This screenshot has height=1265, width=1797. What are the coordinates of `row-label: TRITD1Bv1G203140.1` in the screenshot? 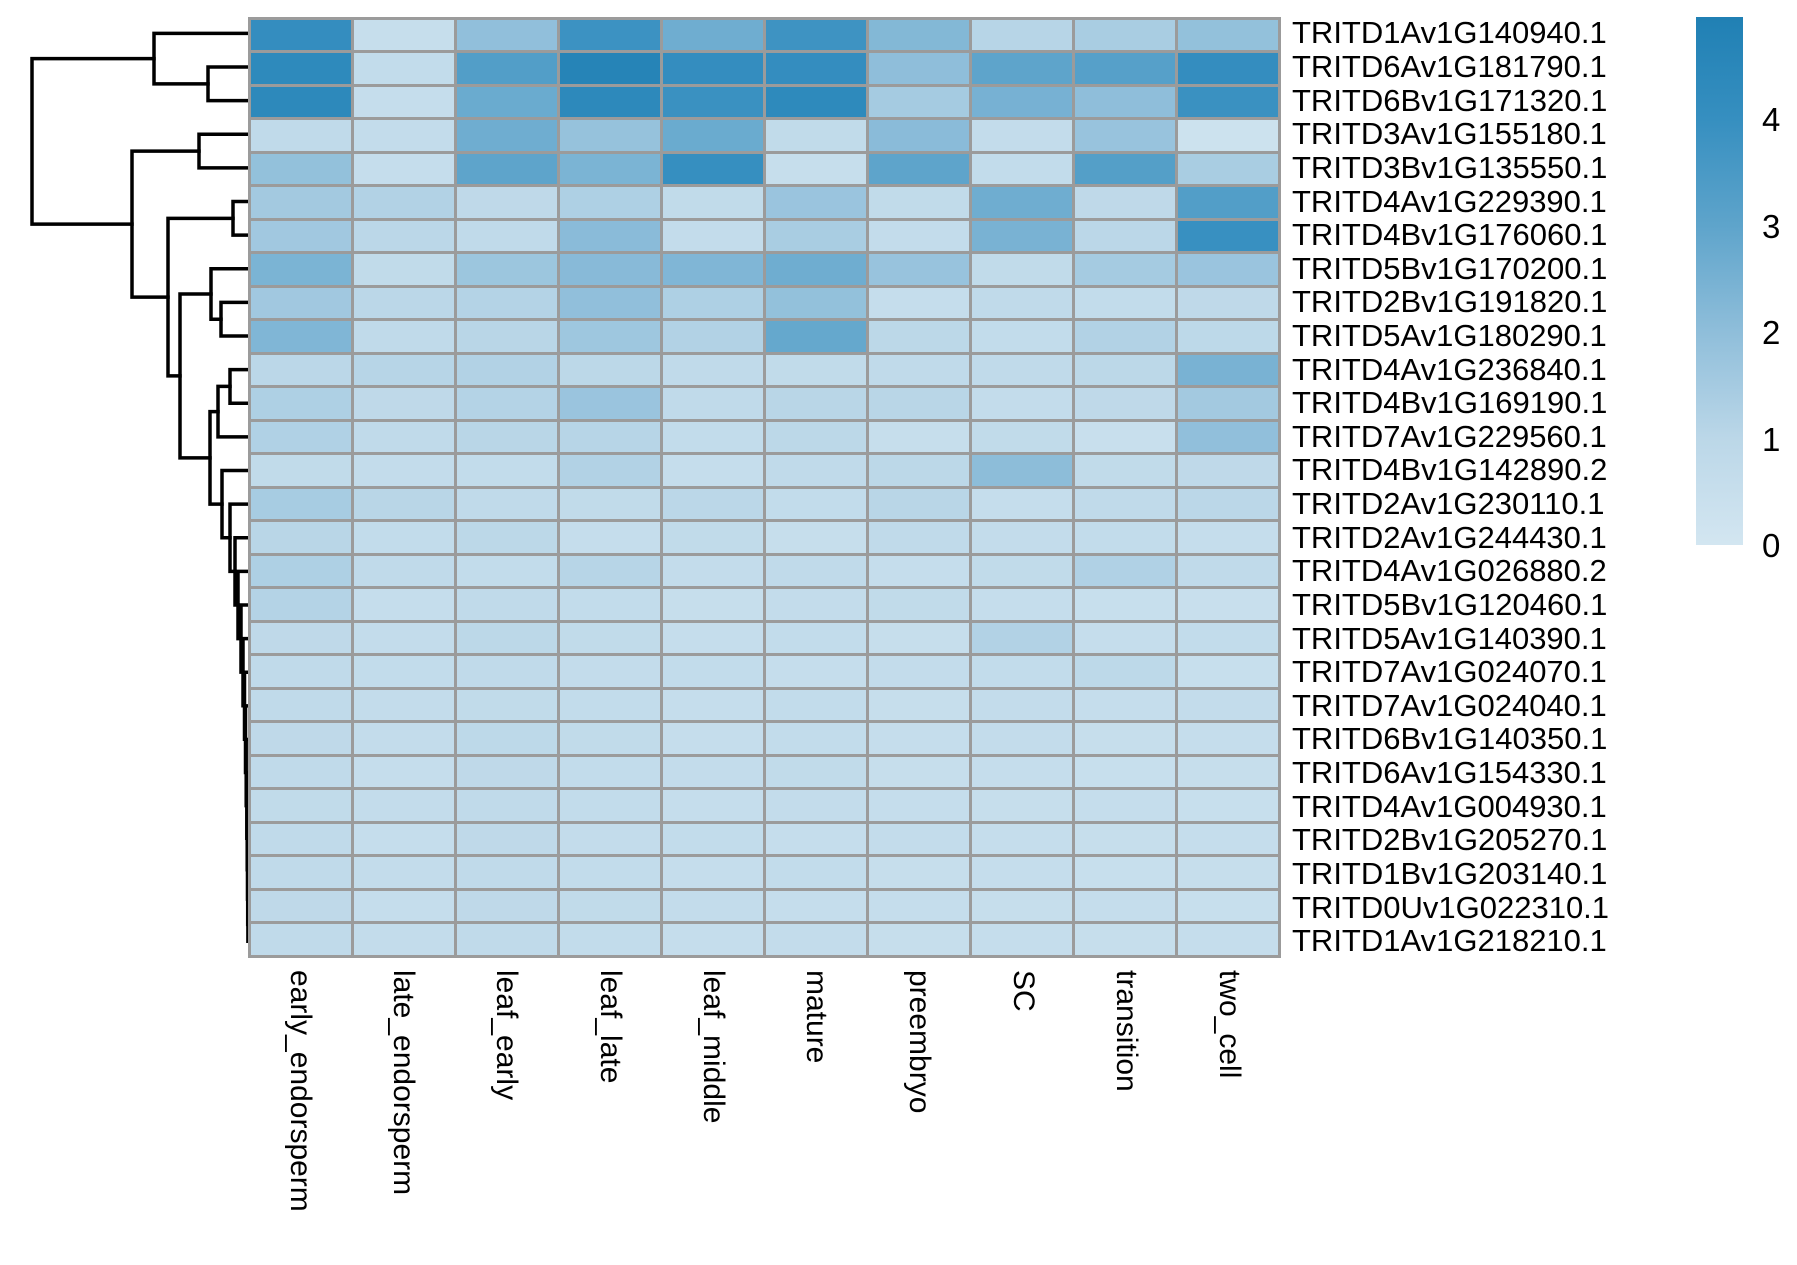 It's located at (1450, 873).